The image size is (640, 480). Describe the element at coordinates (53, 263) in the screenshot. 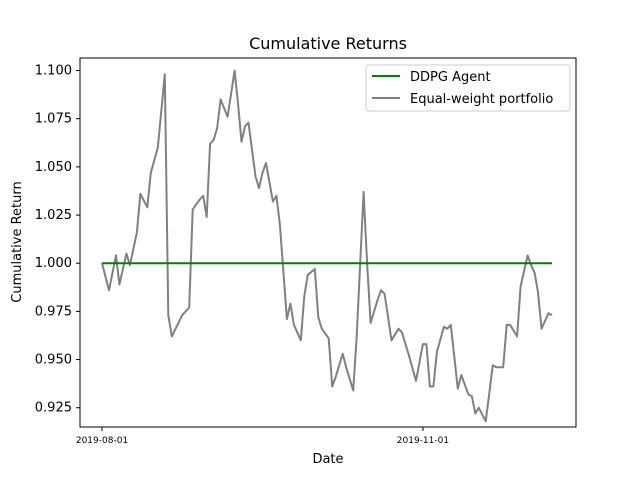

I see `y-tick-label: 1.000` at that location.